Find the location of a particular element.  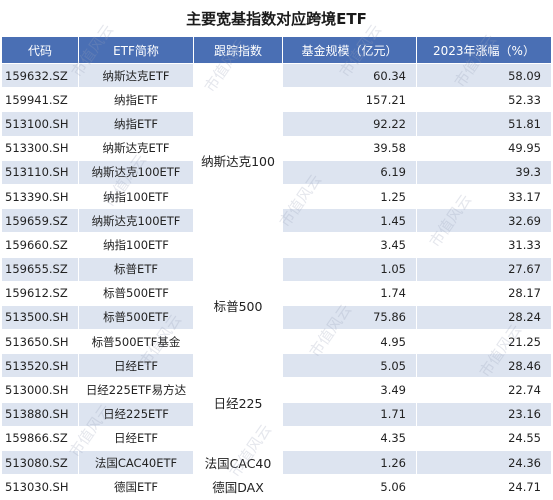

column-header-change: 2023年涨幅（%） is located at coordinates (484, 50).